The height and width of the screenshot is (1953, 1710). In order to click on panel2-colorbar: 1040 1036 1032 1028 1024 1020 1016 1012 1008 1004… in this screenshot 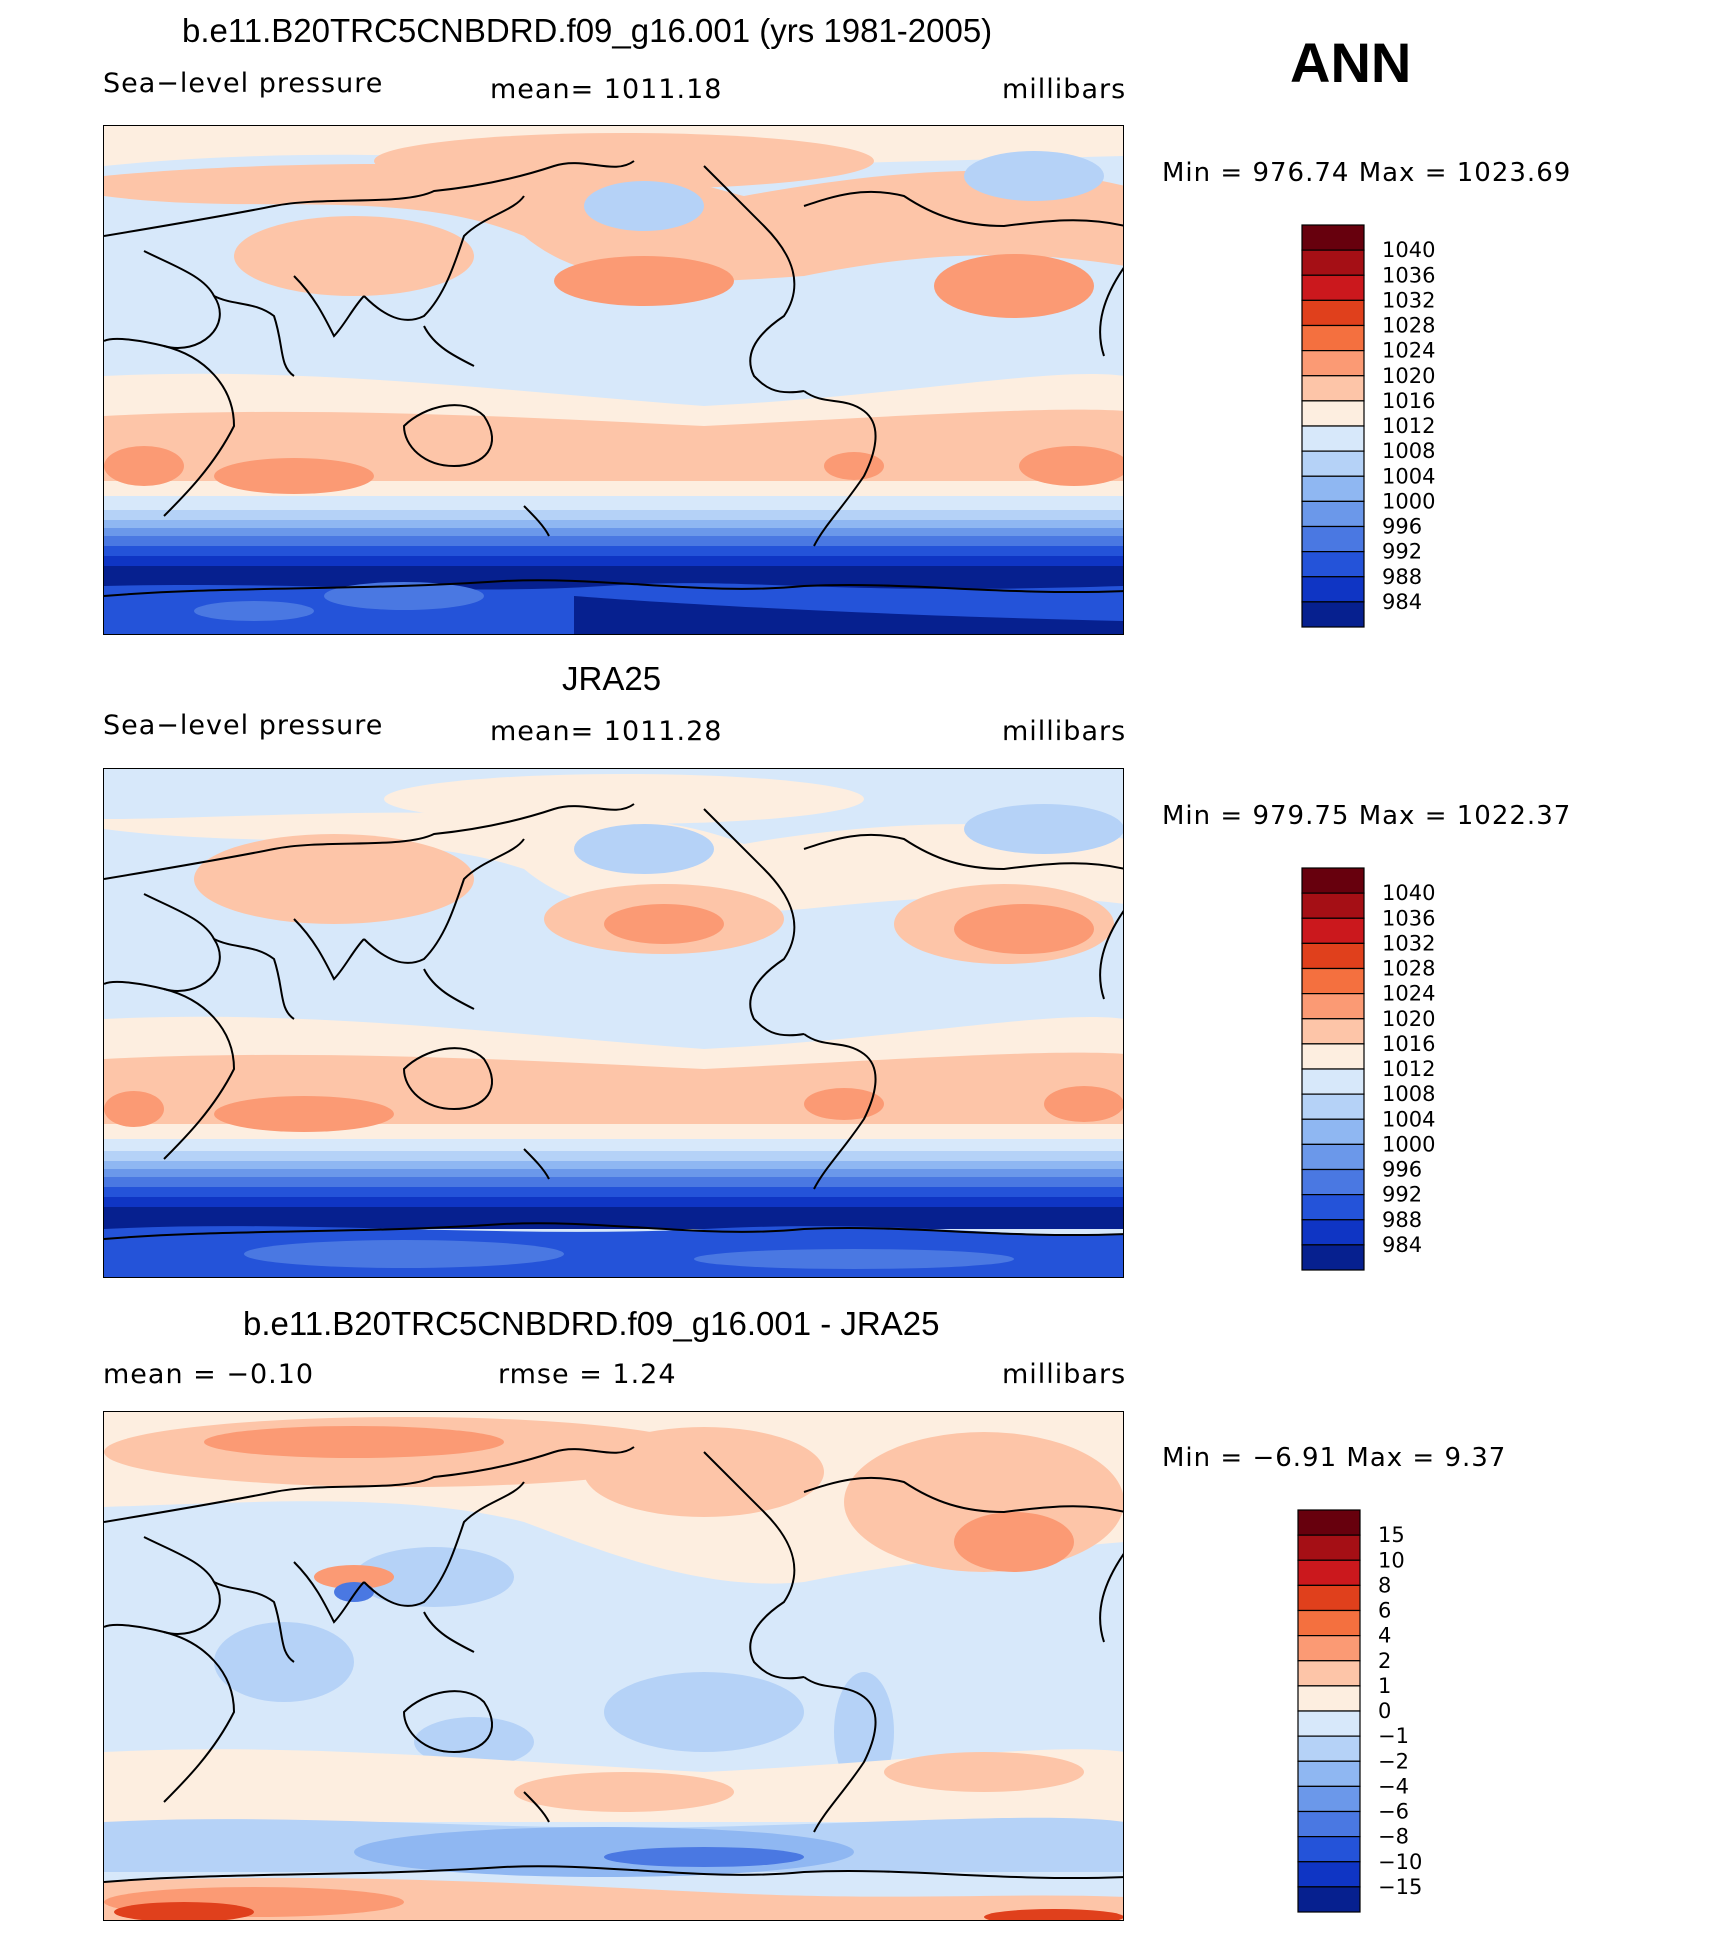, I will do `click(1371, 1069)`.